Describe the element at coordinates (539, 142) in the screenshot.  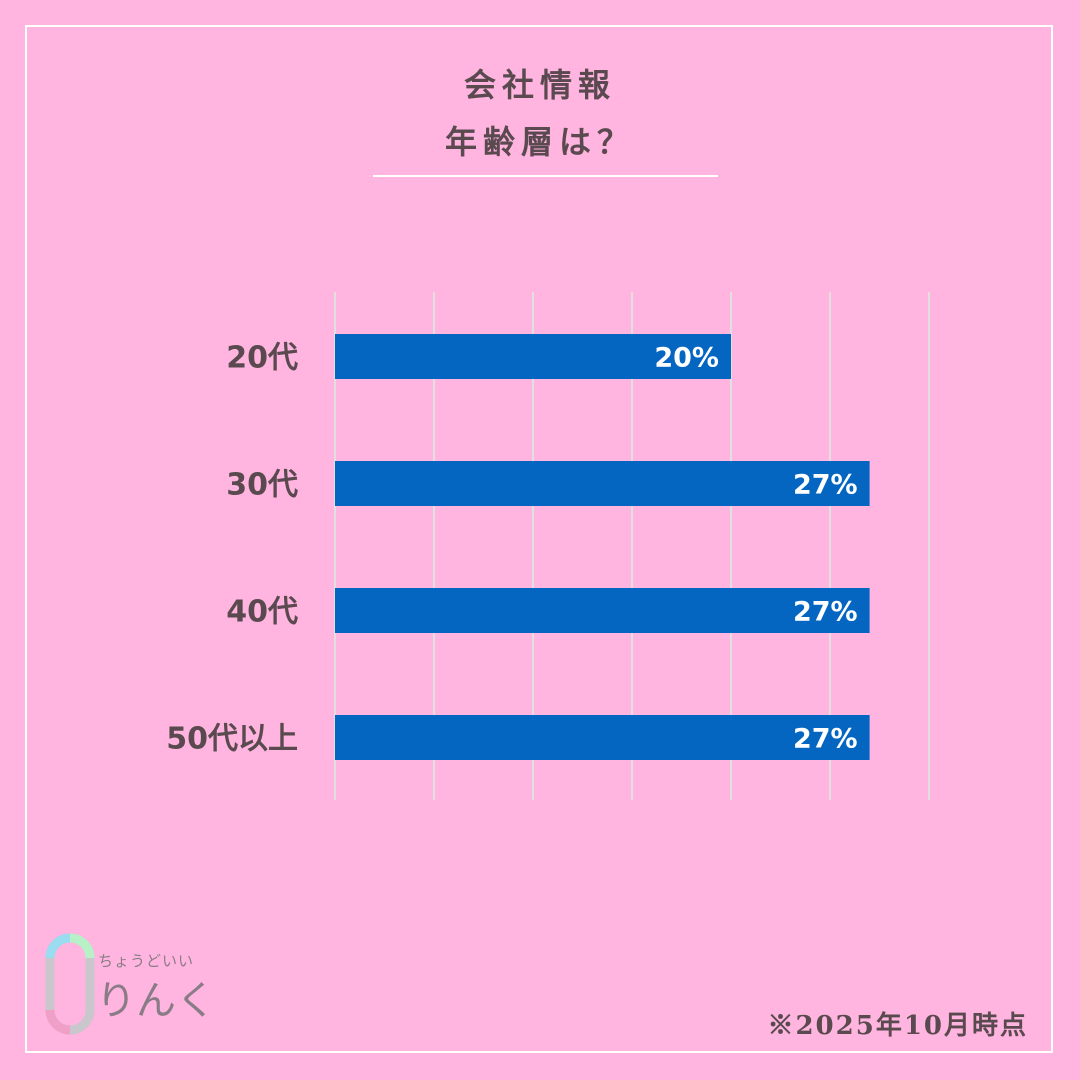
I see `page-subtitle: 年齢層は？` at that location.